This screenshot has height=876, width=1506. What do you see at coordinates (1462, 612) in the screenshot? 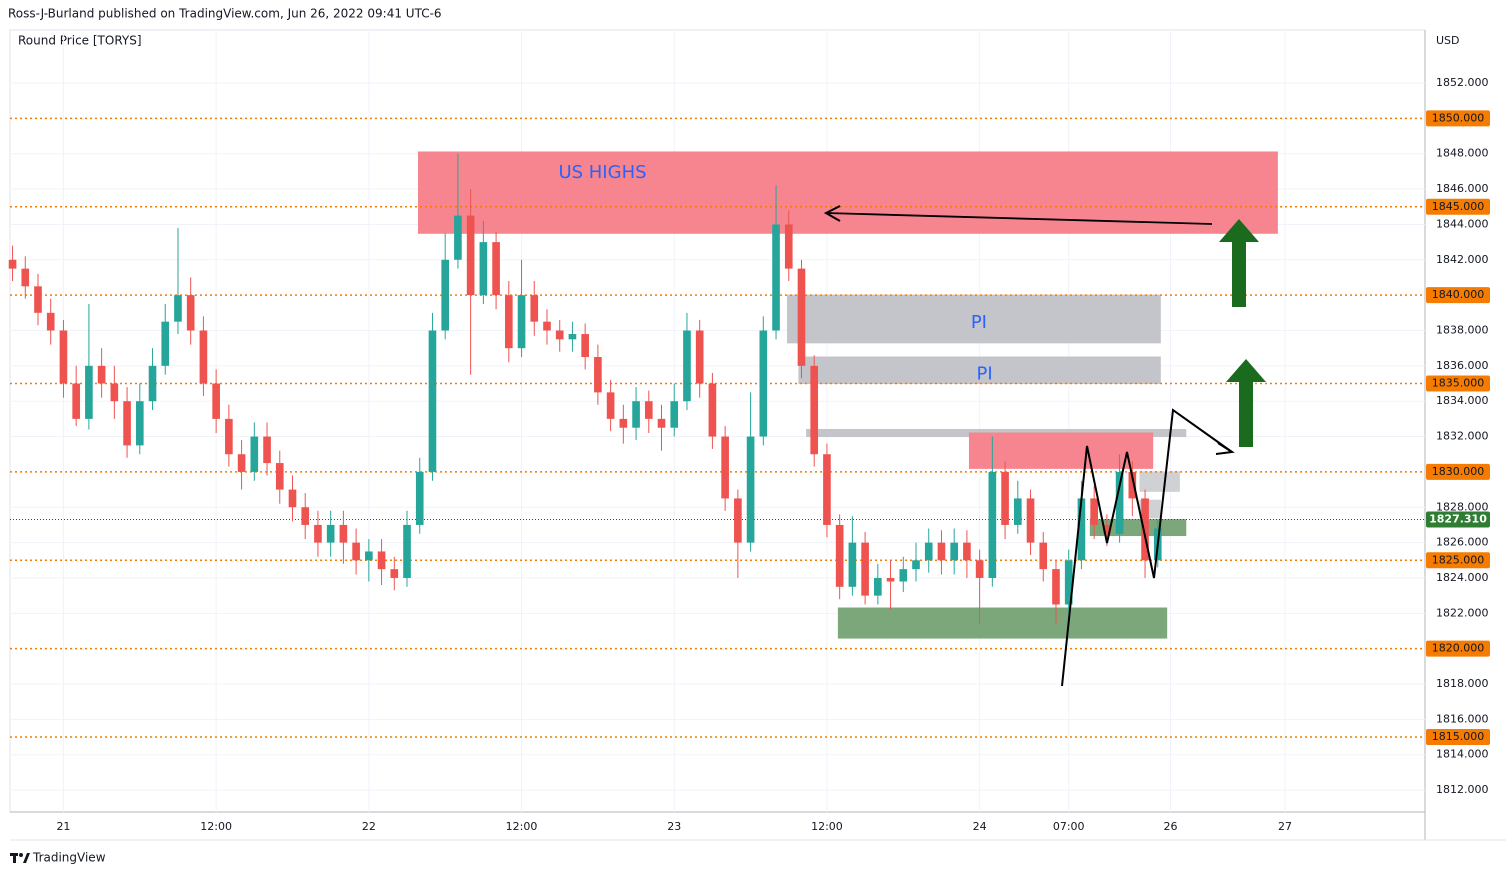
I see `y-tick-label: 1822.000` at bounding box center [1462, 612].